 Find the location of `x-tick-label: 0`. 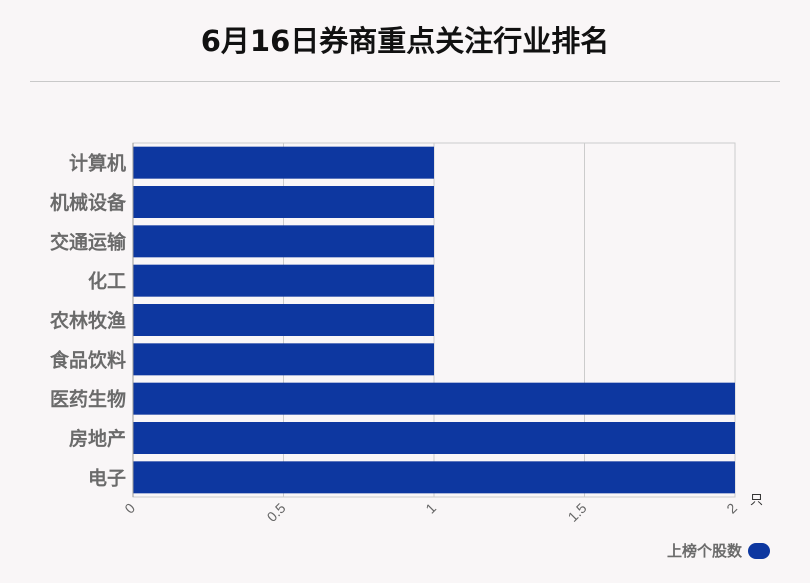

x-tick-label: 0 is located at coordinates (129, 508).